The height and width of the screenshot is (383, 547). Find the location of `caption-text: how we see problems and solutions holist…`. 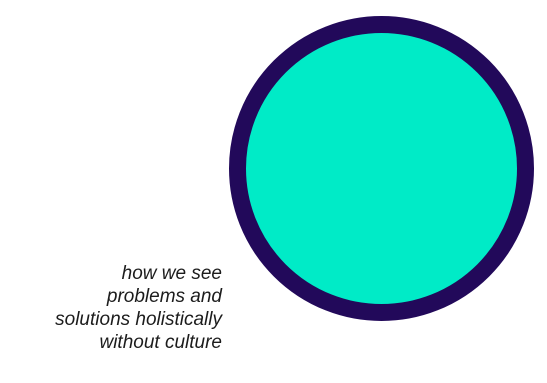

caption-text: how we see problems and solutions holist… is located at coordinates (111, 308).